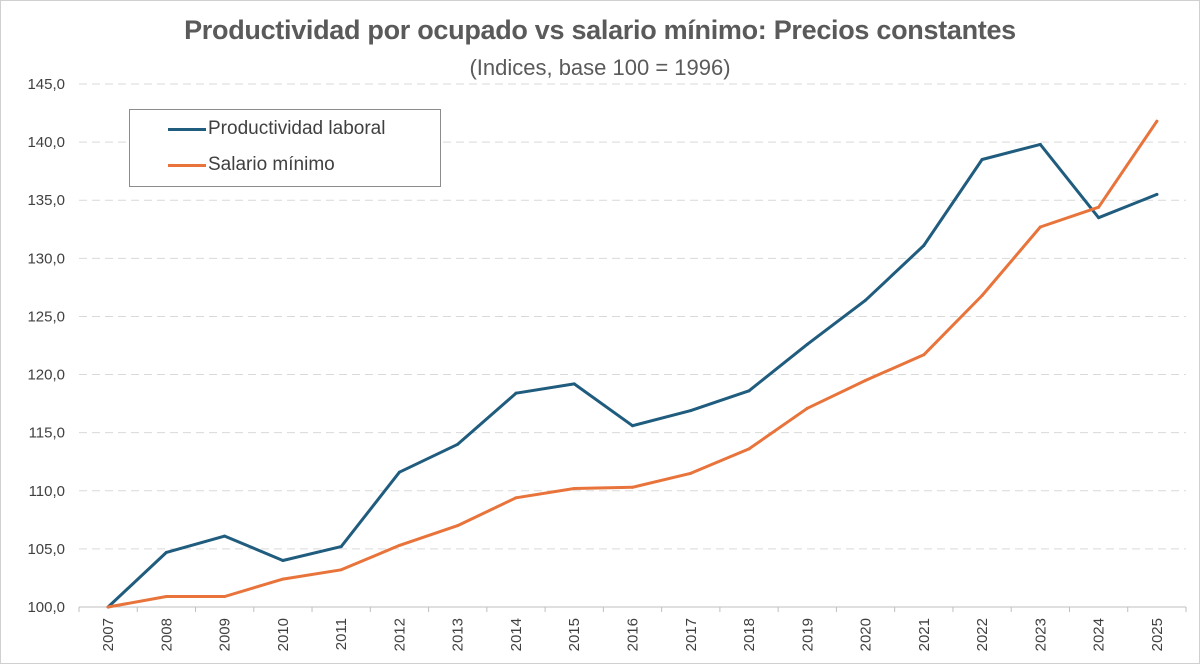  I want to click on legend: Productividad laboral Salario mínimo, so click(285, 148).